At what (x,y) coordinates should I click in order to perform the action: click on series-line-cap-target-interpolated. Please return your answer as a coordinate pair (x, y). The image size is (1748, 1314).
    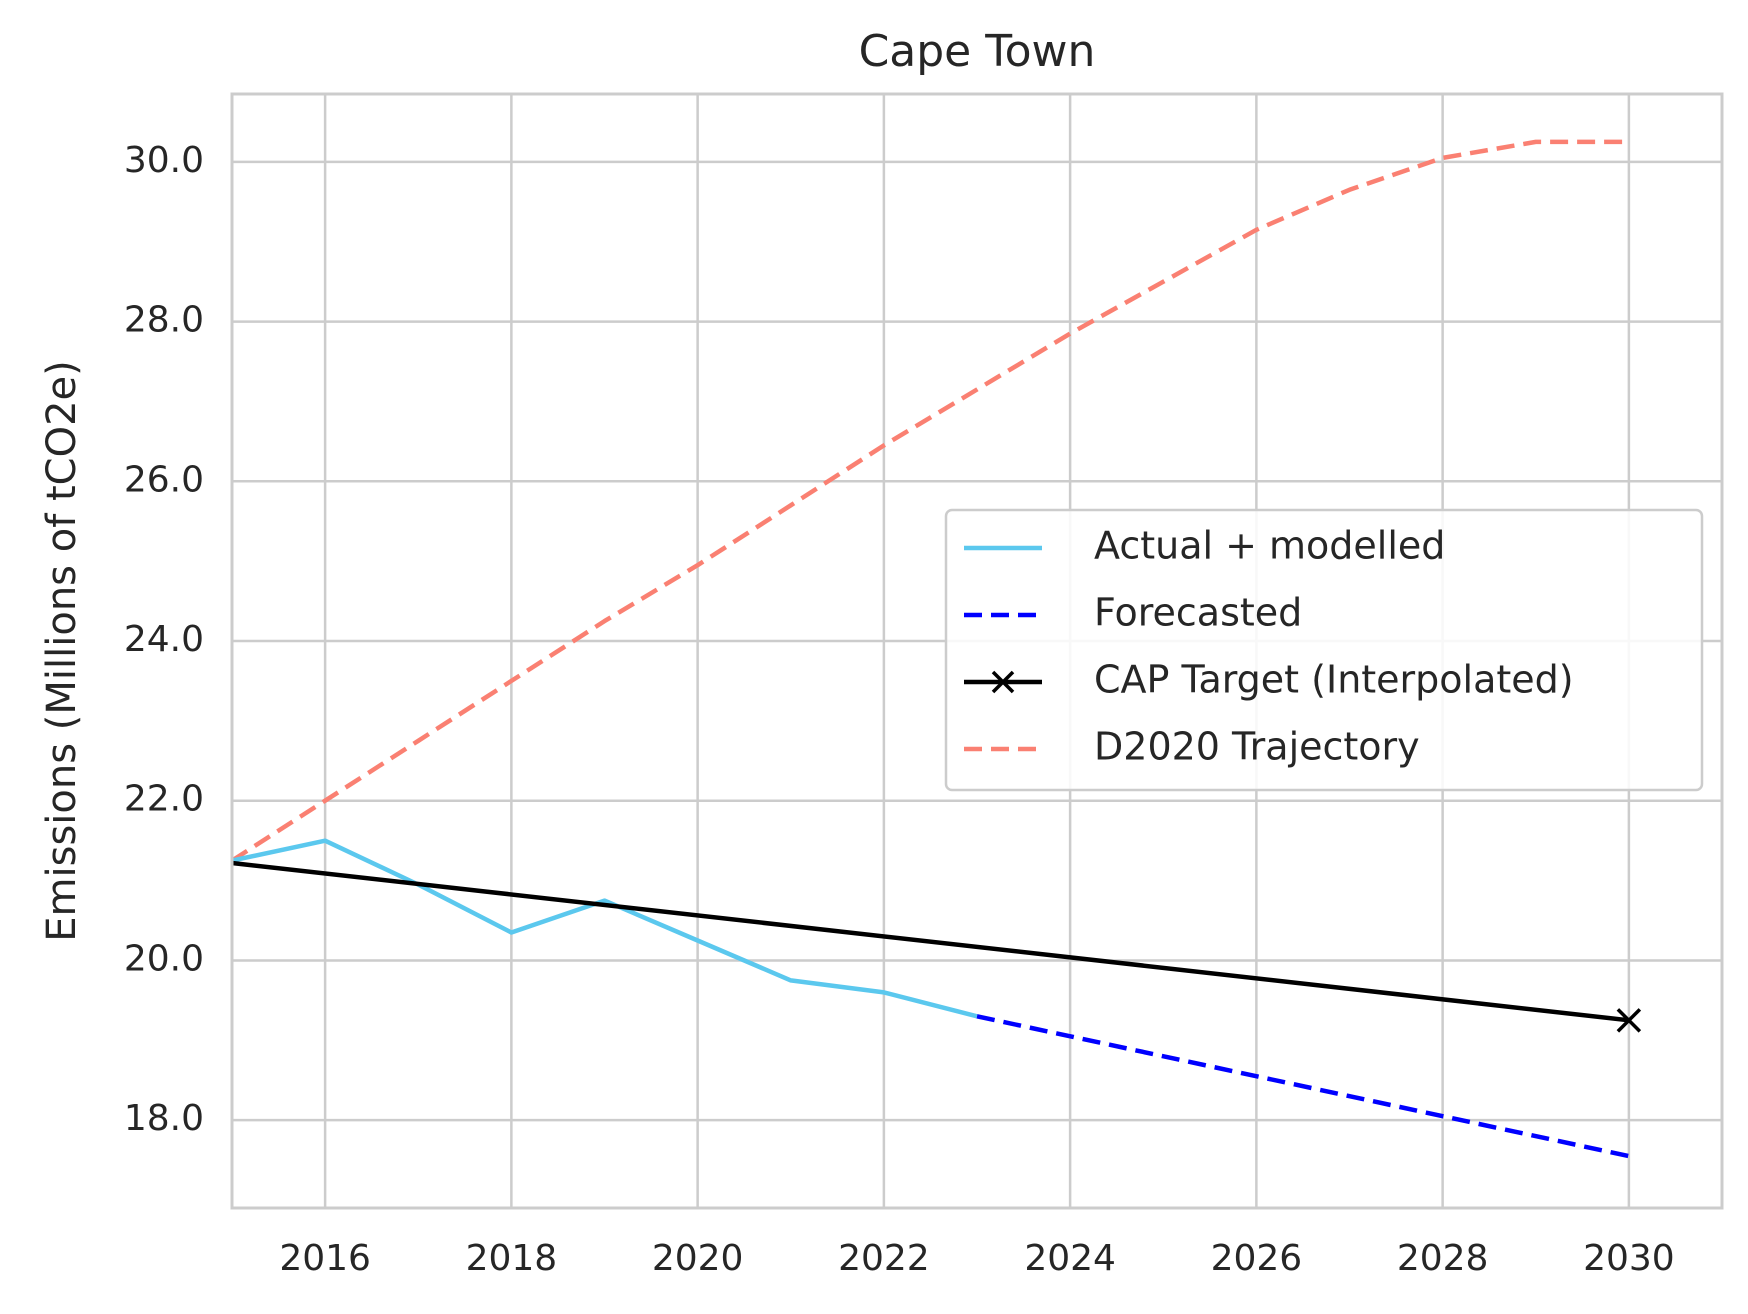
    Looking at the image, I should click on (930, 941).